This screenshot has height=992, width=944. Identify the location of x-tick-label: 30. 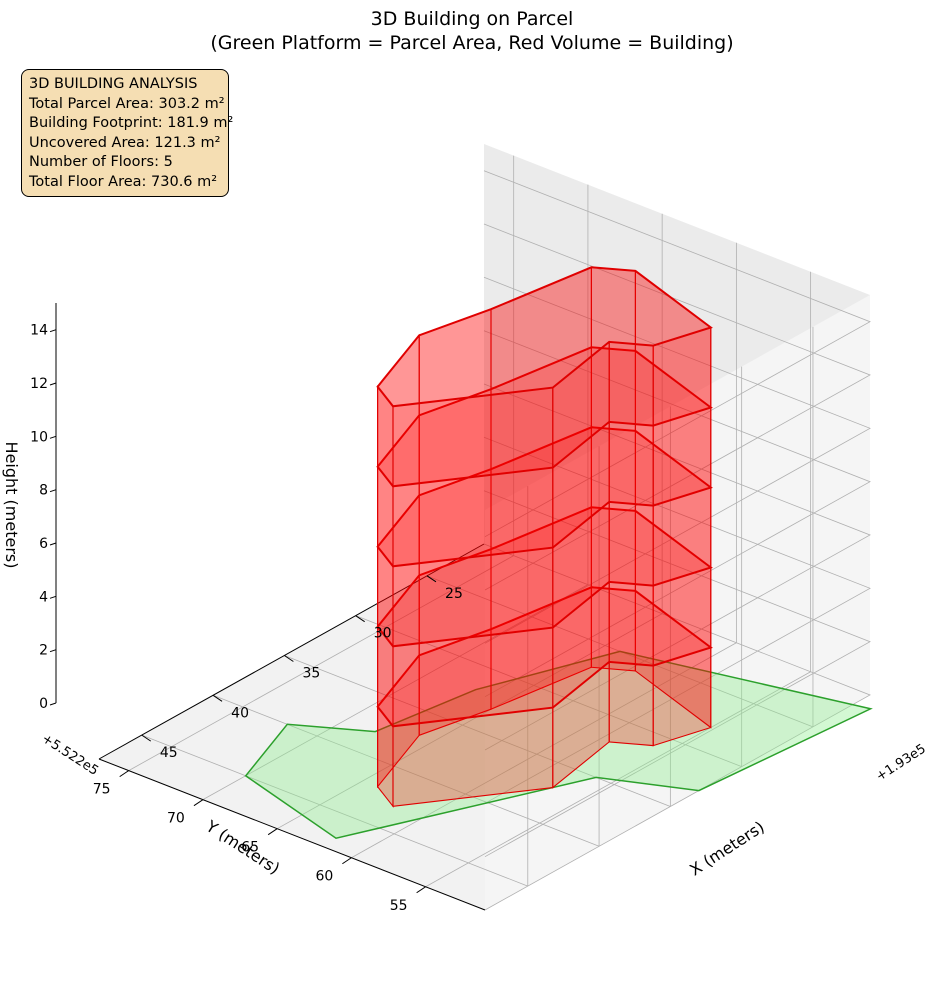
(383, 634).